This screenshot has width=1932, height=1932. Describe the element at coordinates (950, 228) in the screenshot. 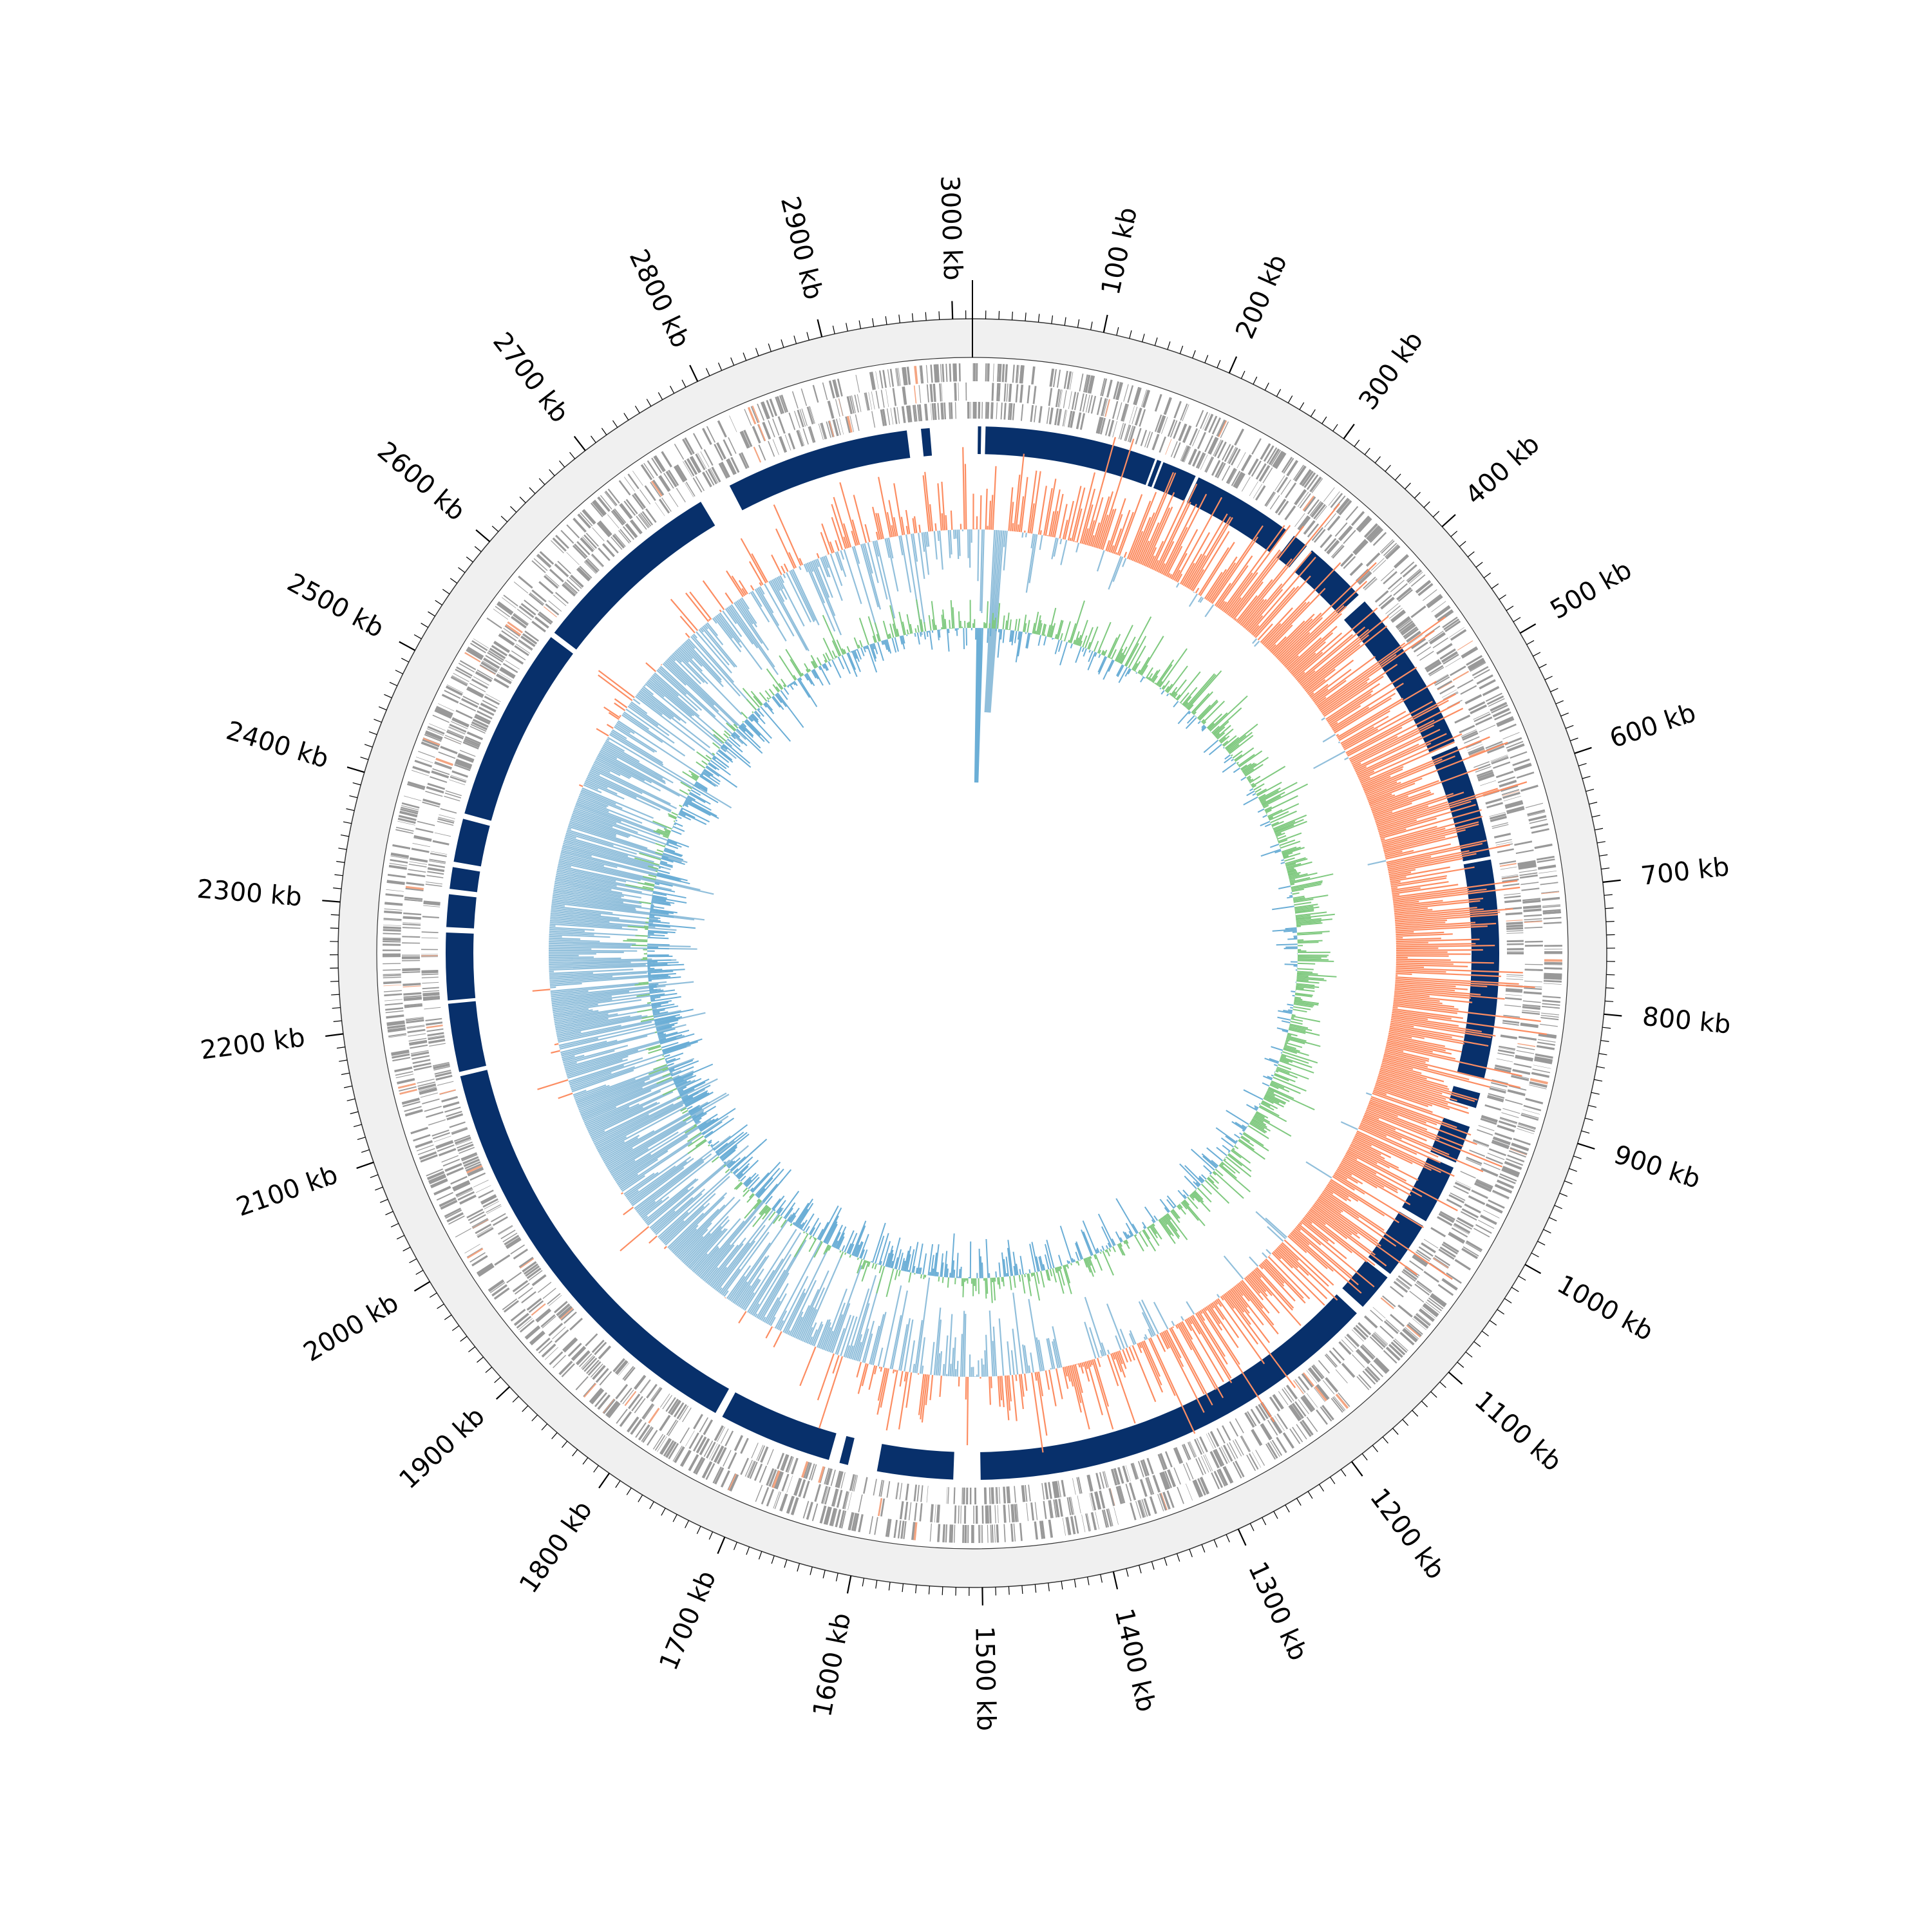

I see `tick-label: 3000 kb` at that location.